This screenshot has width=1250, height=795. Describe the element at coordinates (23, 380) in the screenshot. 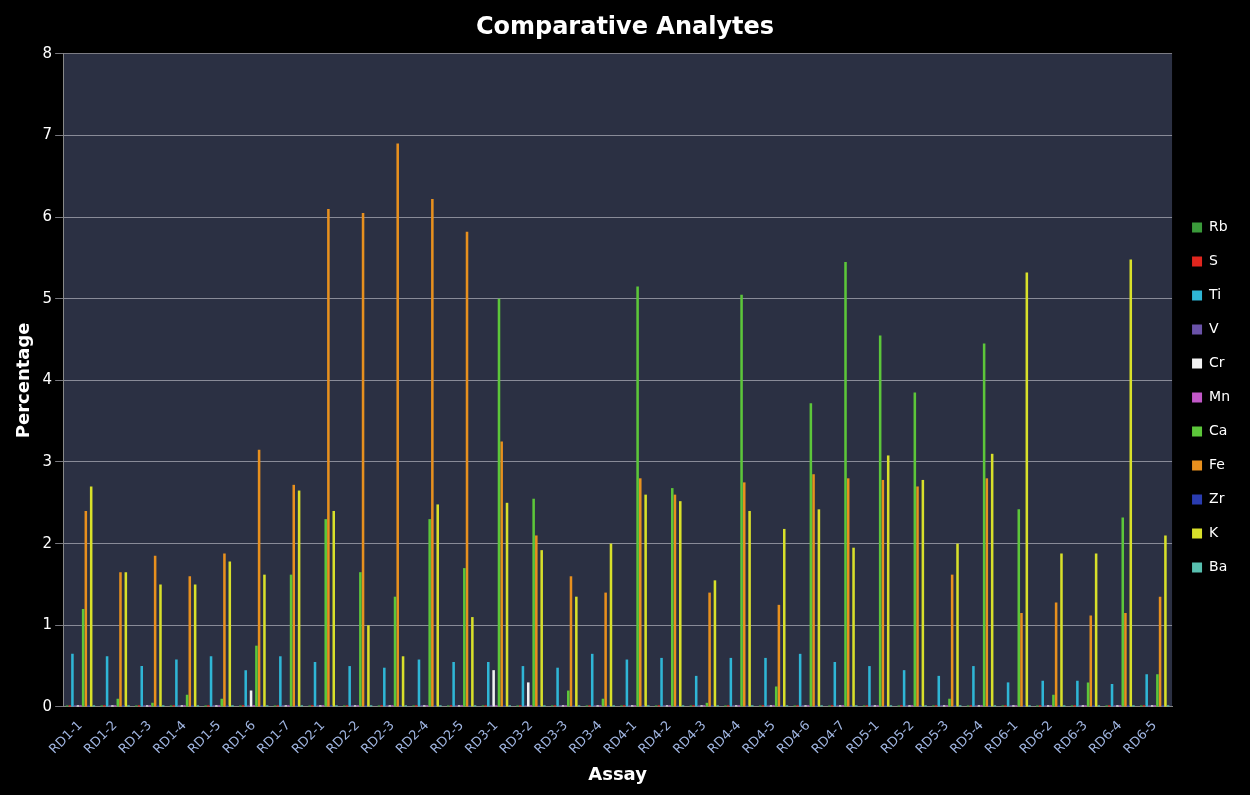

I see `y-axis-title: Percentage` at that location.